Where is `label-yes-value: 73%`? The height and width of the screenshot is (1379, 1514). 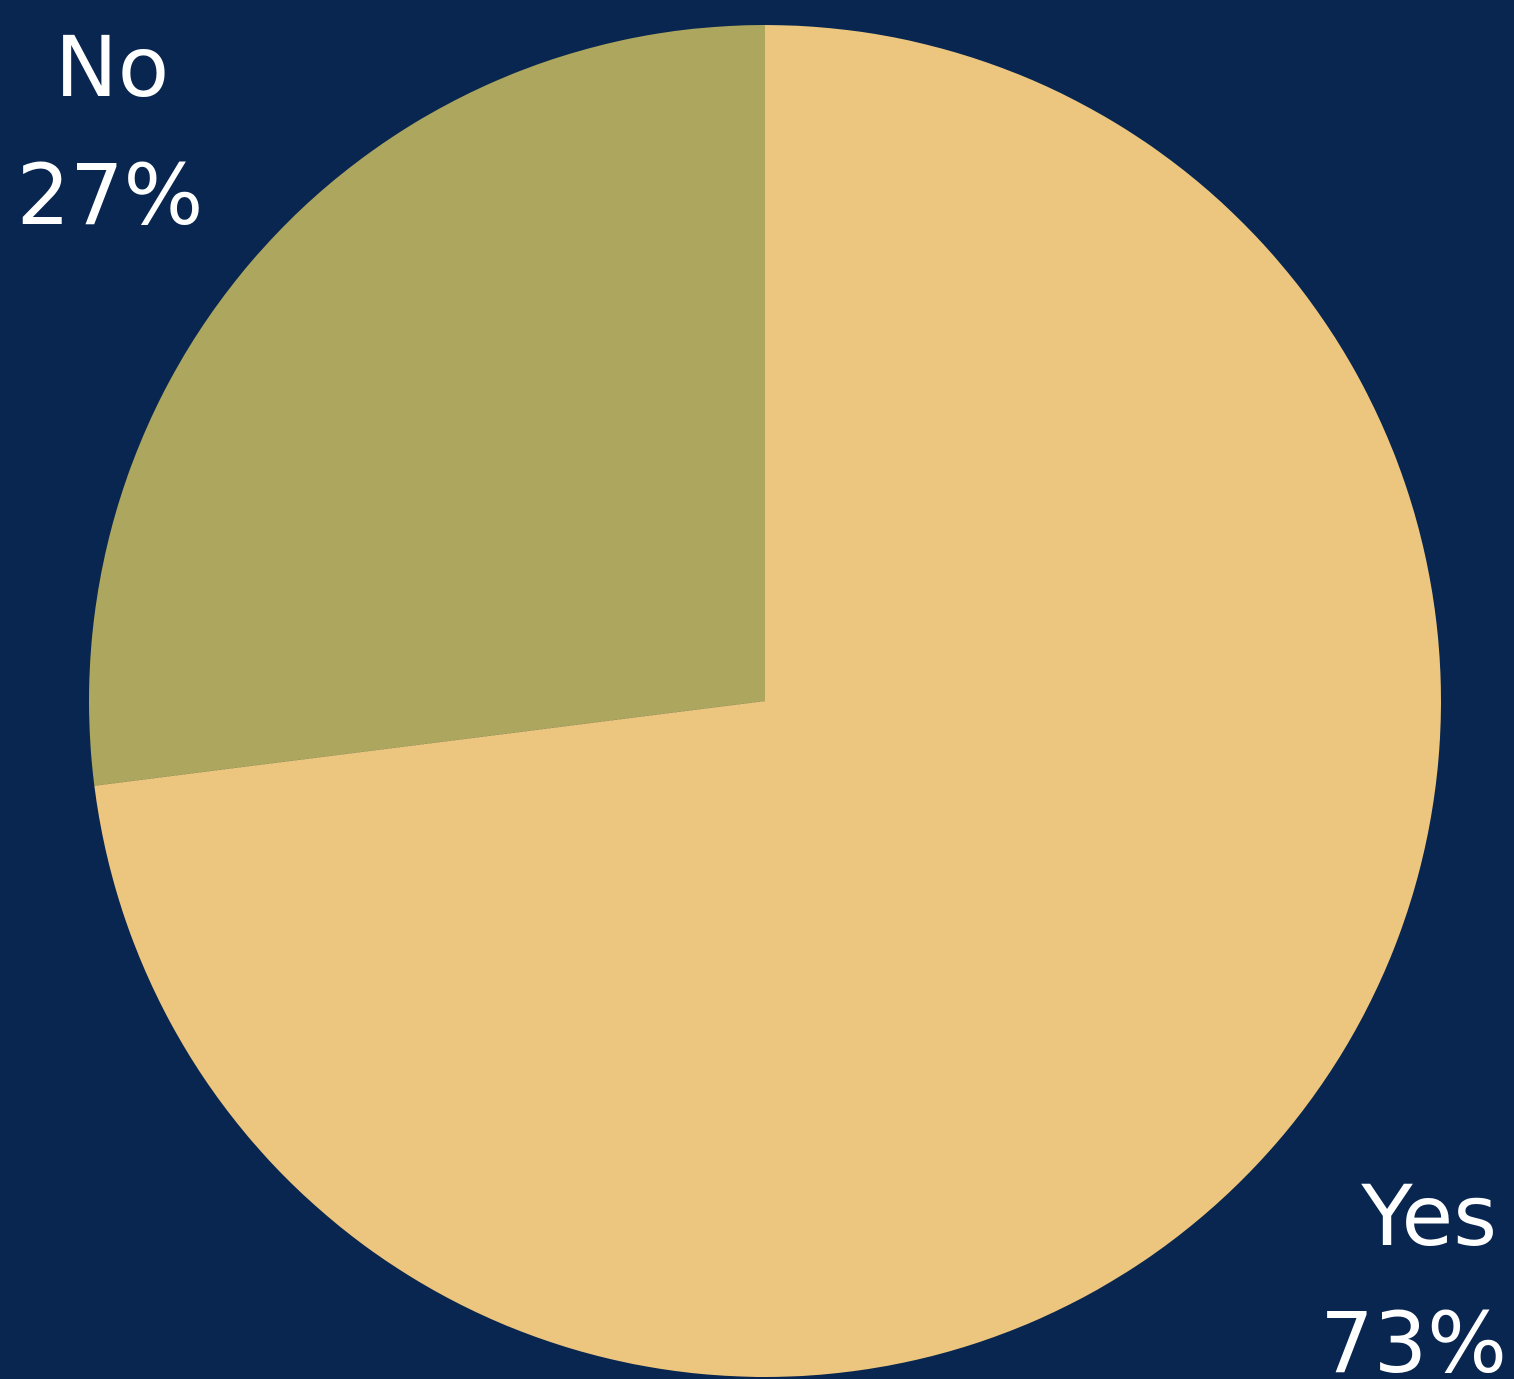
label-yes-value: 73% is located at coordinates (1413, 1336).